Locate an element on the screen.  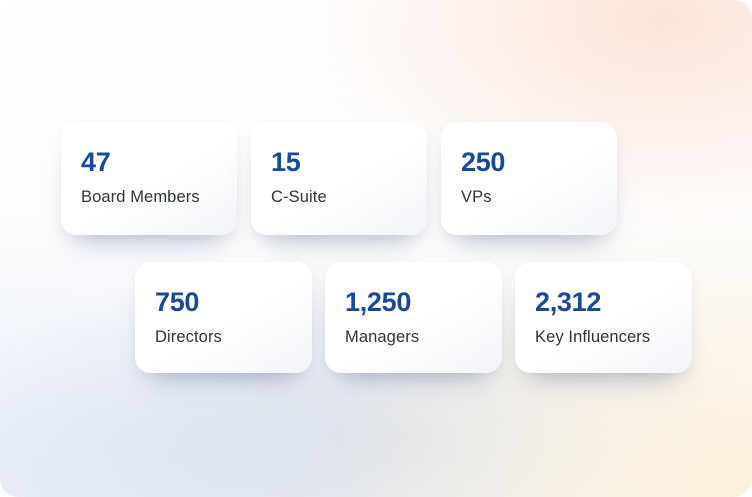
stat-card-board-members: 47 Board Members is located at coordinates (149, 178).